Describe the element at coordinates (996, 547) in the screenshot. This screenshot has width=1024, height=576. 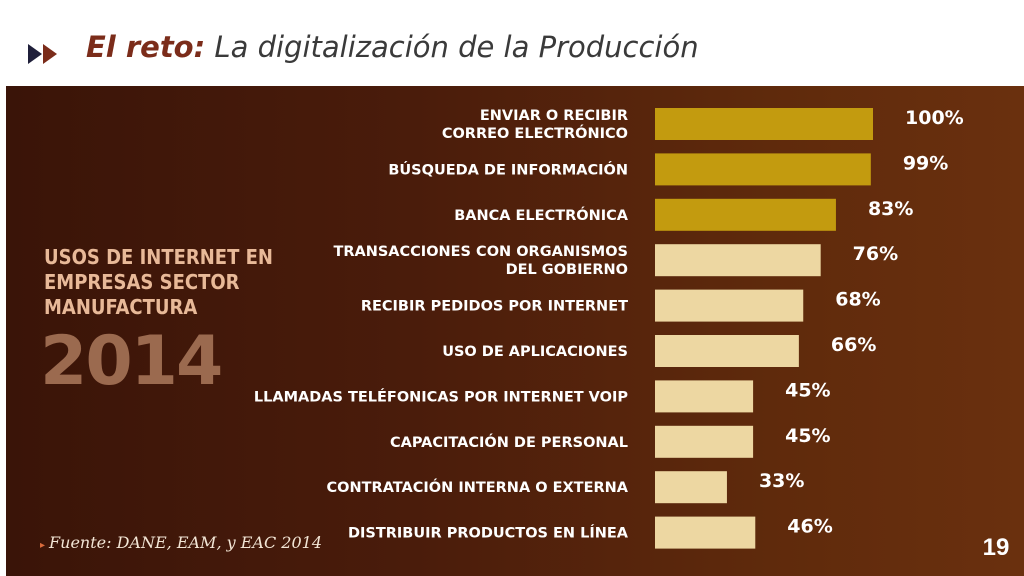
I see `page-number: 19` at that location.